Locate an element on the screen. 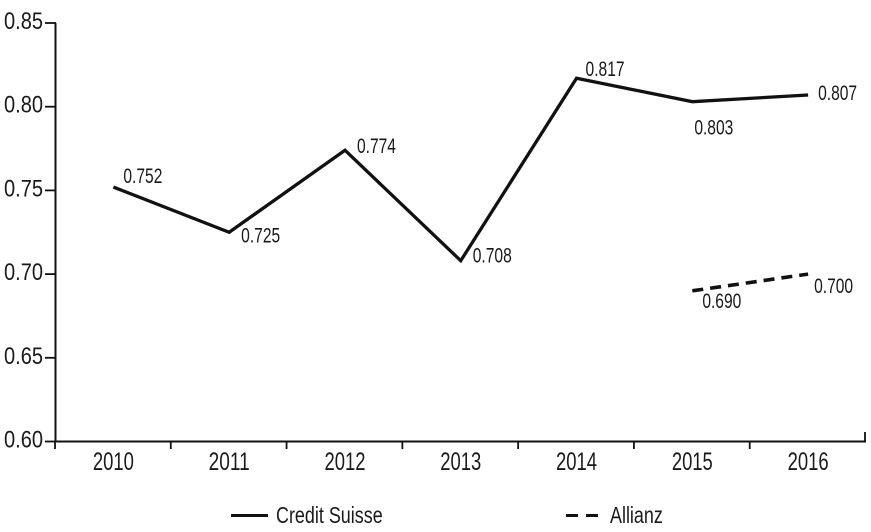  data-point-label: 0.774 is located at coordinates (376, 146).